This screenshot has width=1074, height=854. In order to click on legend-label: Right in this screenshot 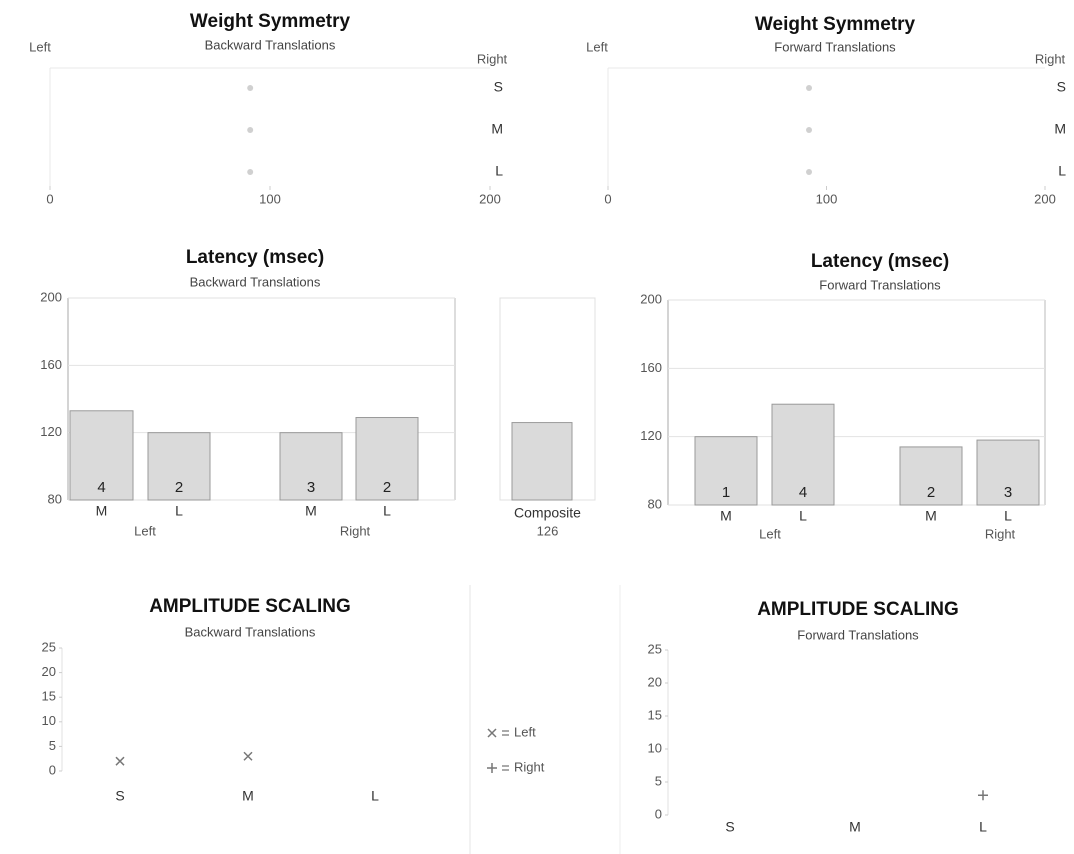, I will do `click(529, 766)`.